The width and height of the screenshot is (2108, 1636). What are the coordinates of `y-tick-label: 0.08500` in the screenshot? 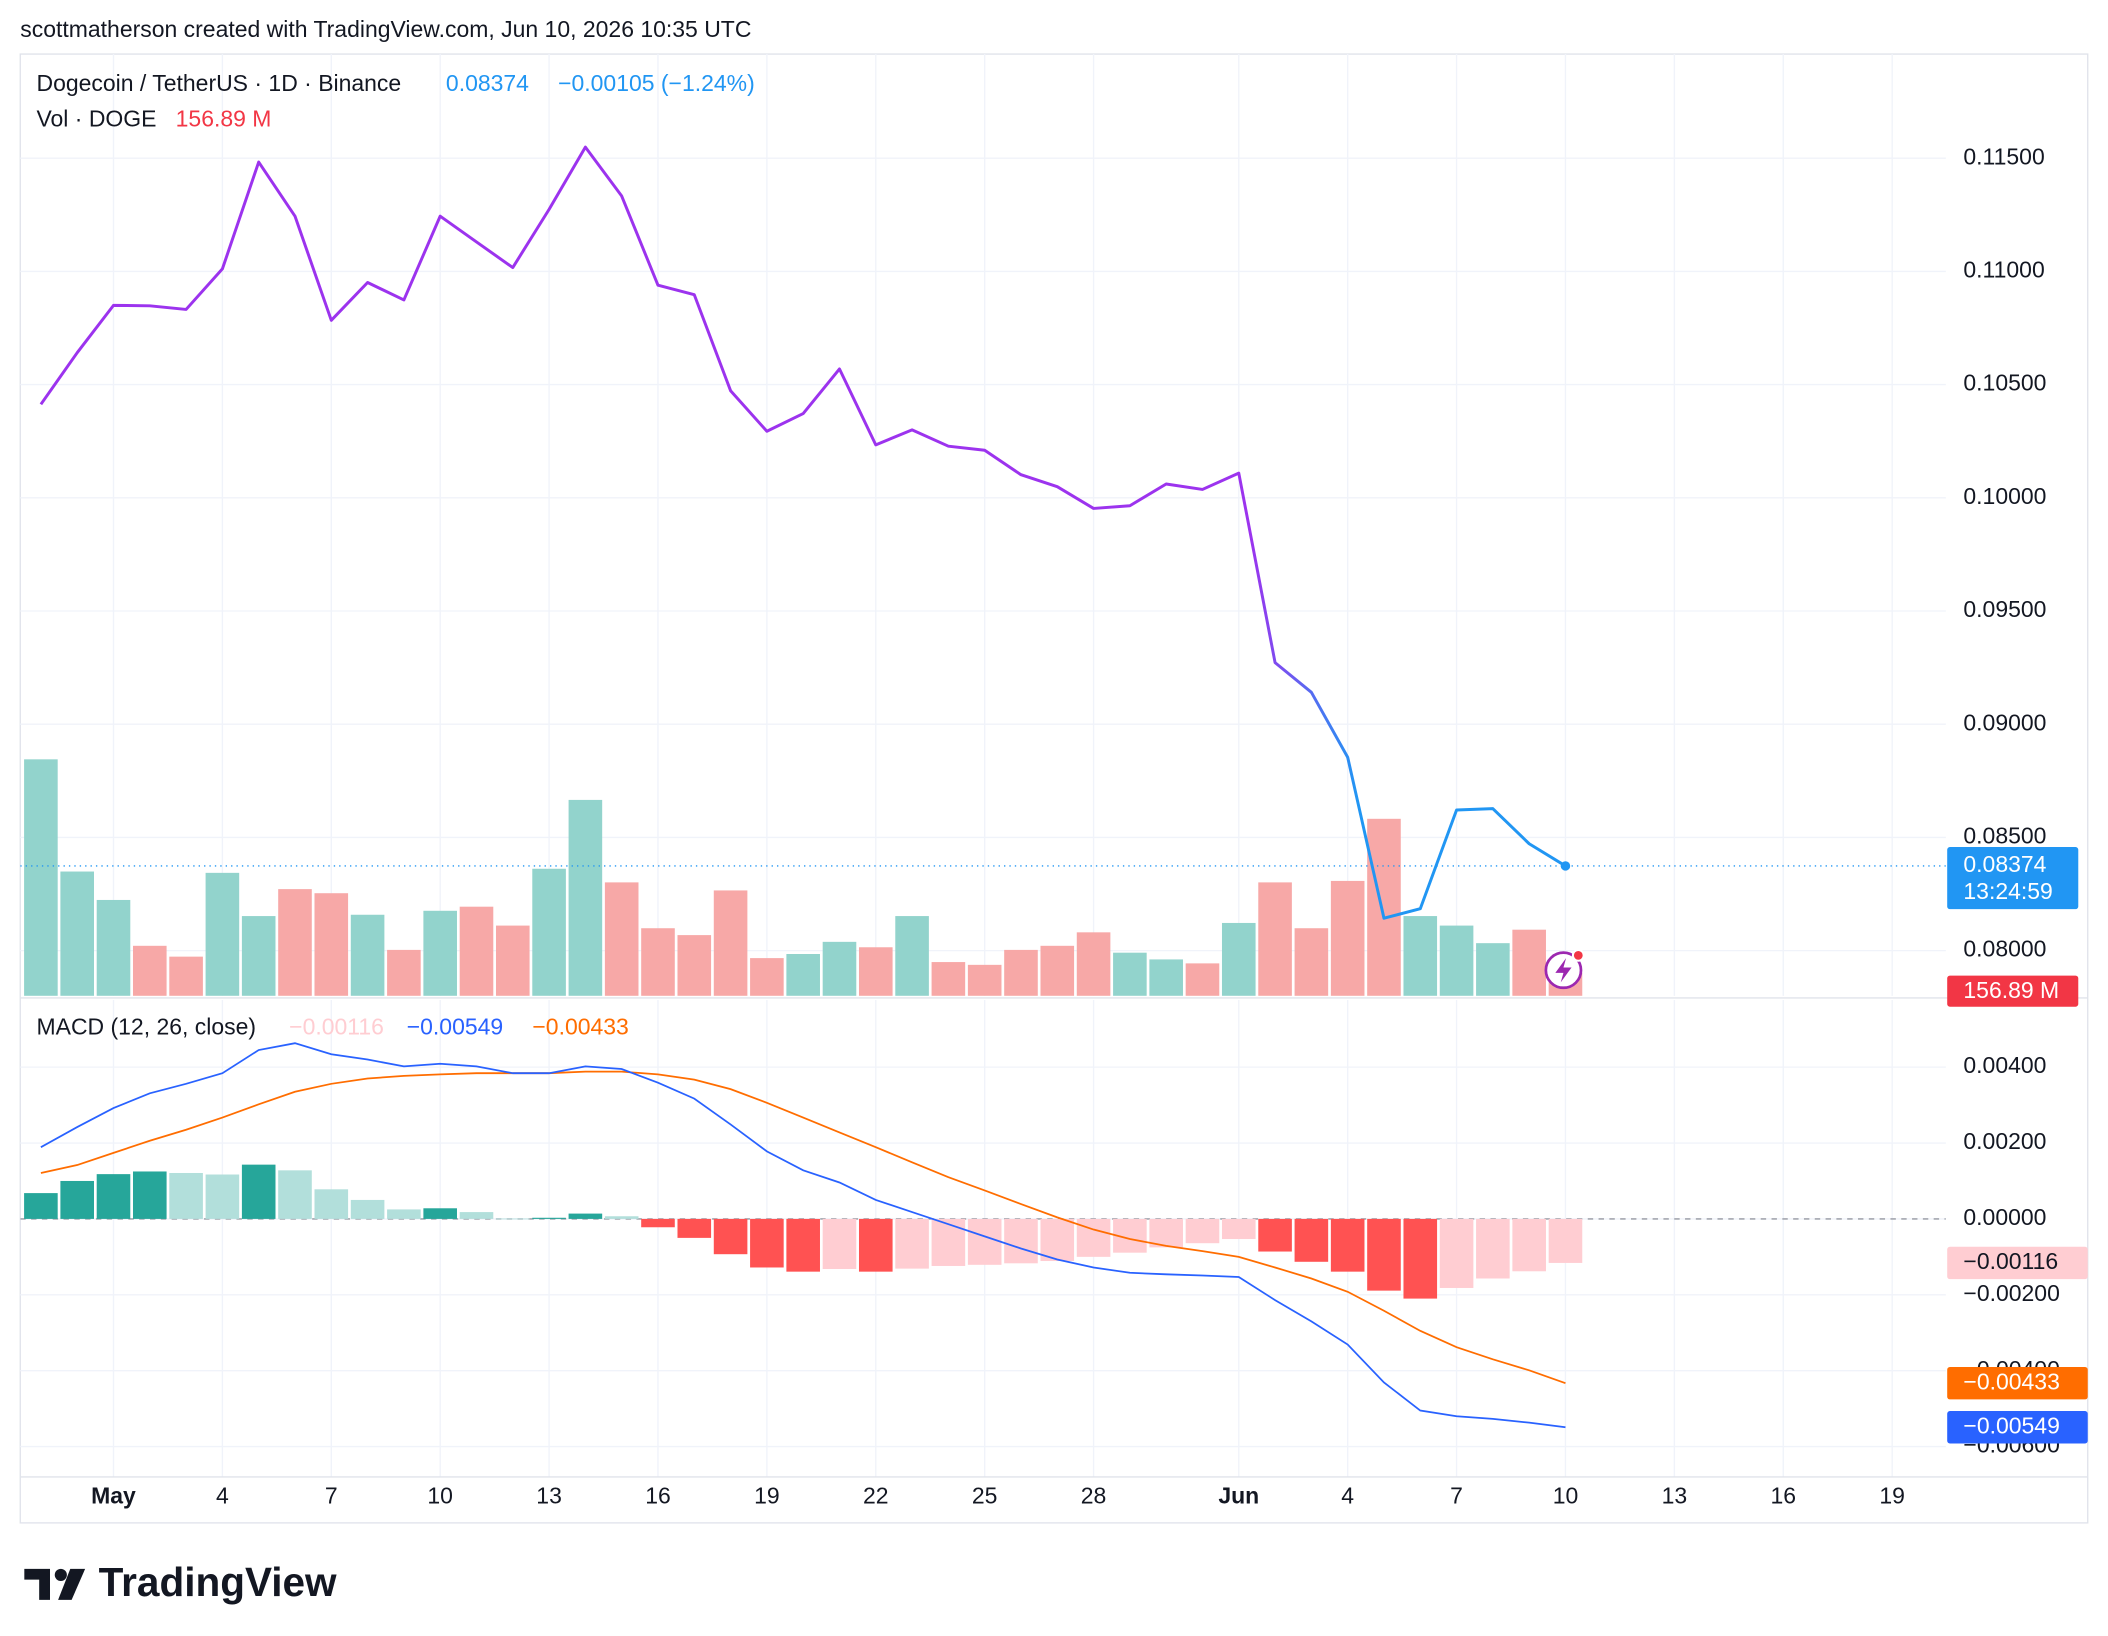 It's located at (2004, 835).